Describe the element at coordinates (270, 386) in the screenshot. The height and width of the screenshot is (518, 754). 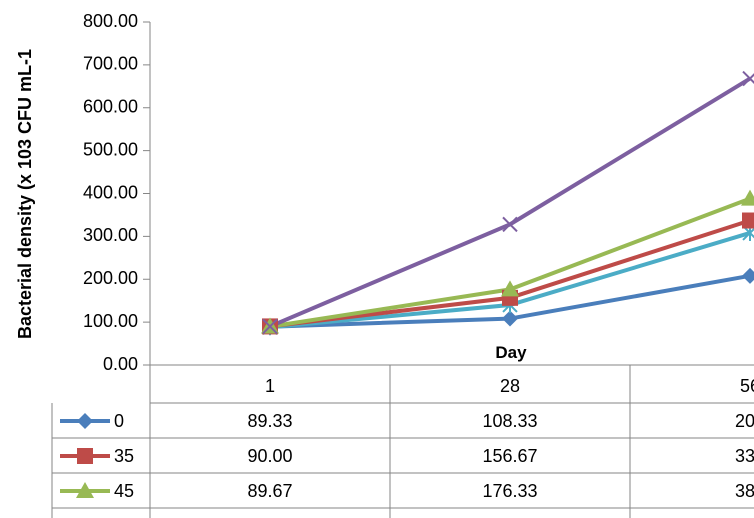
I see `category-label: 1` at that location.